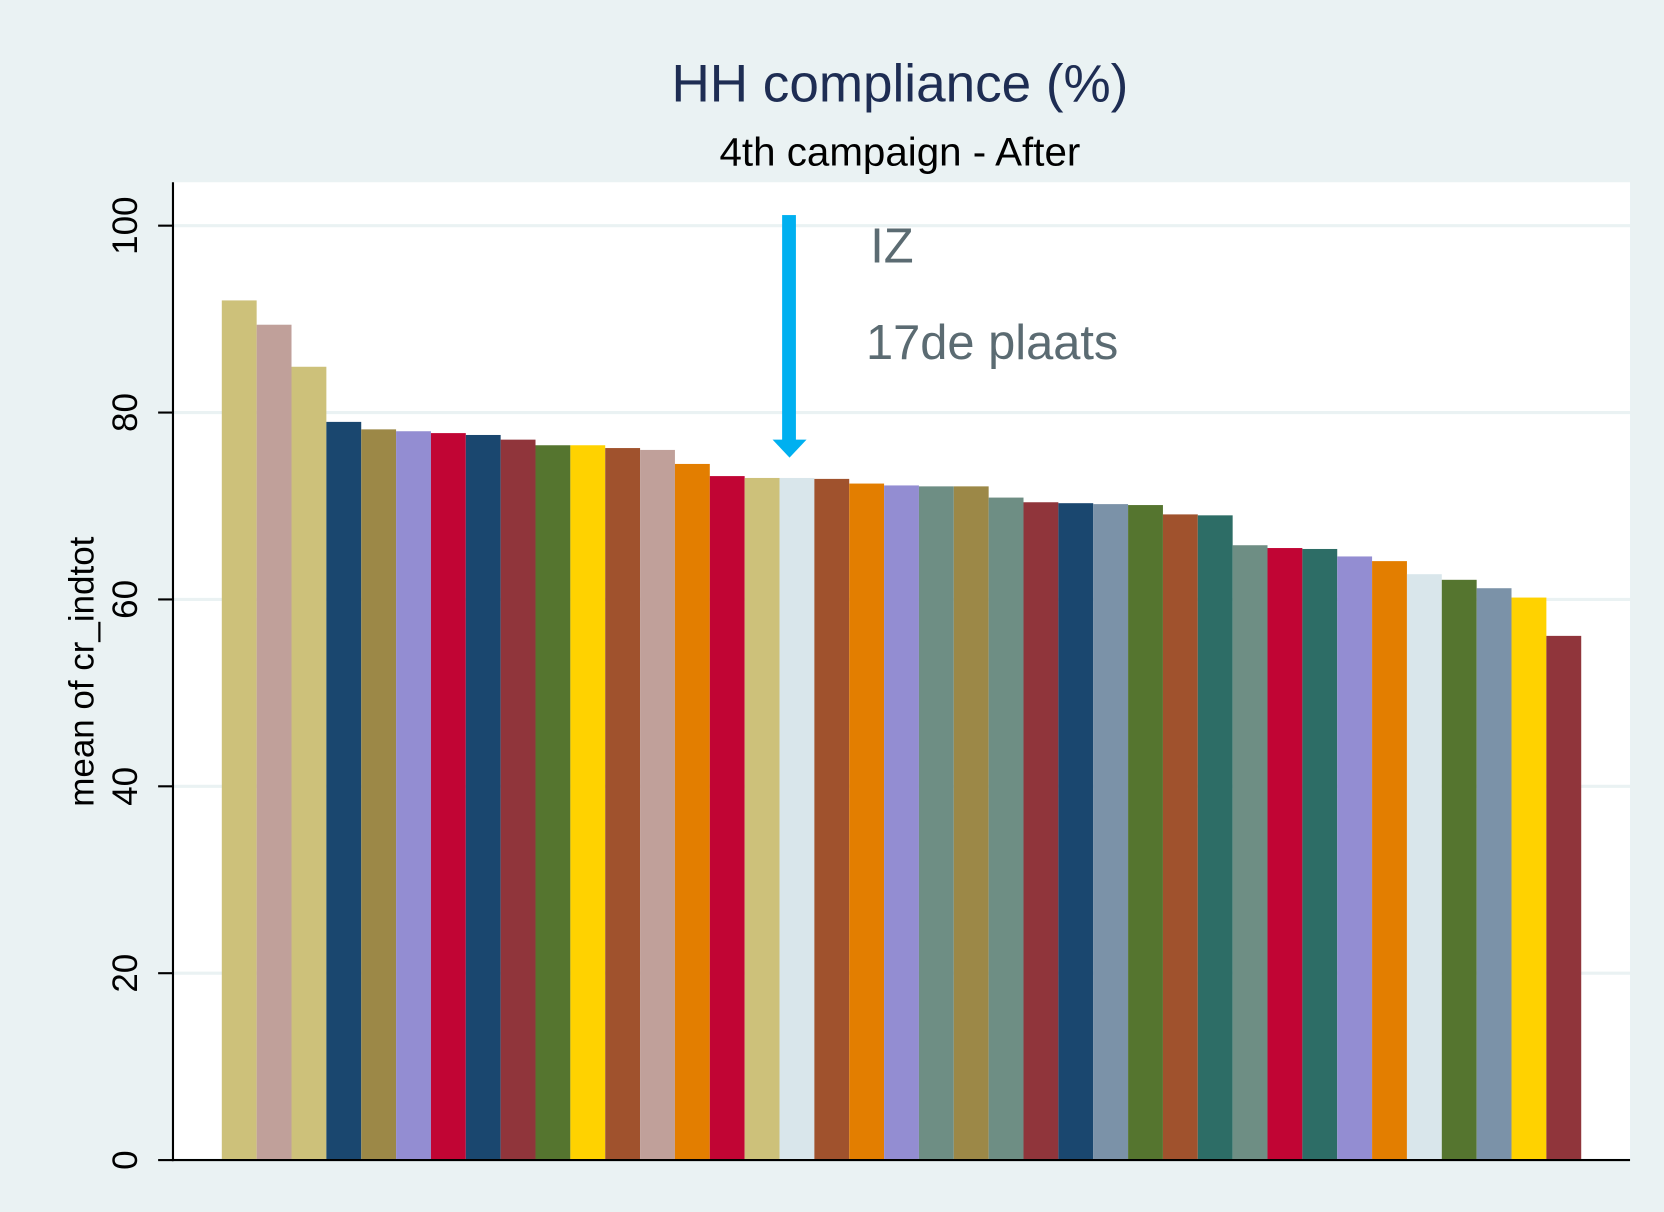 Image resolution: width=1664 pixels, height=1212 pixels. I want to click on chart-subtitle: 4th campaign - After, so click(900, 151).